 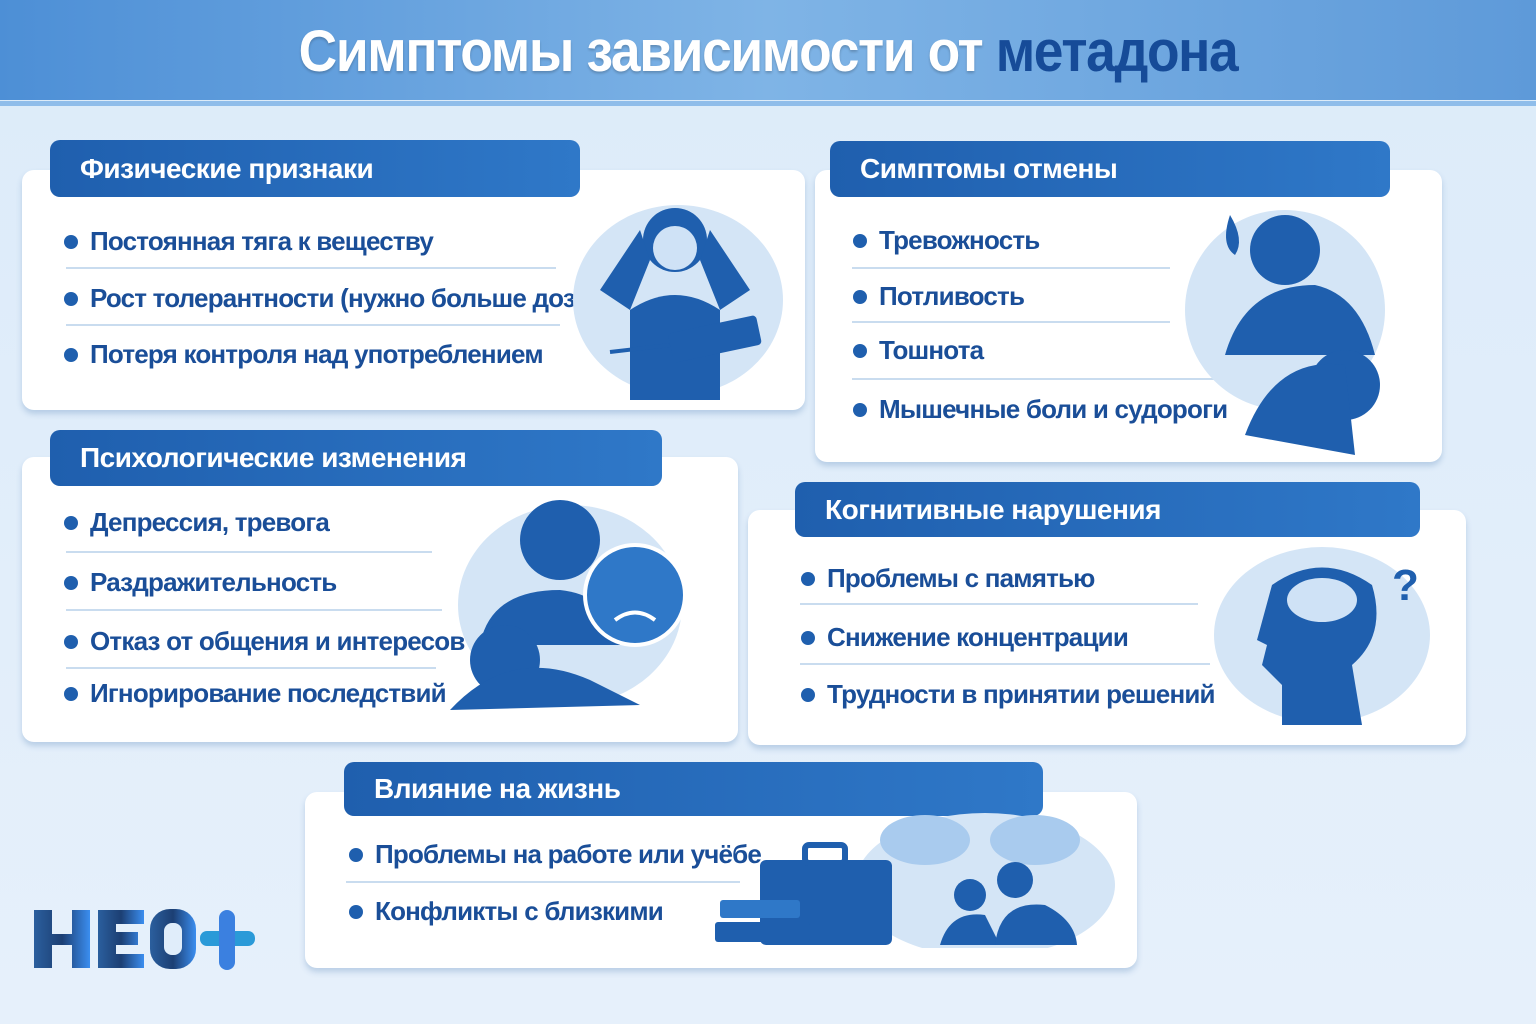 I want to click on list-item: Потливость, so click(x=939, y=296).